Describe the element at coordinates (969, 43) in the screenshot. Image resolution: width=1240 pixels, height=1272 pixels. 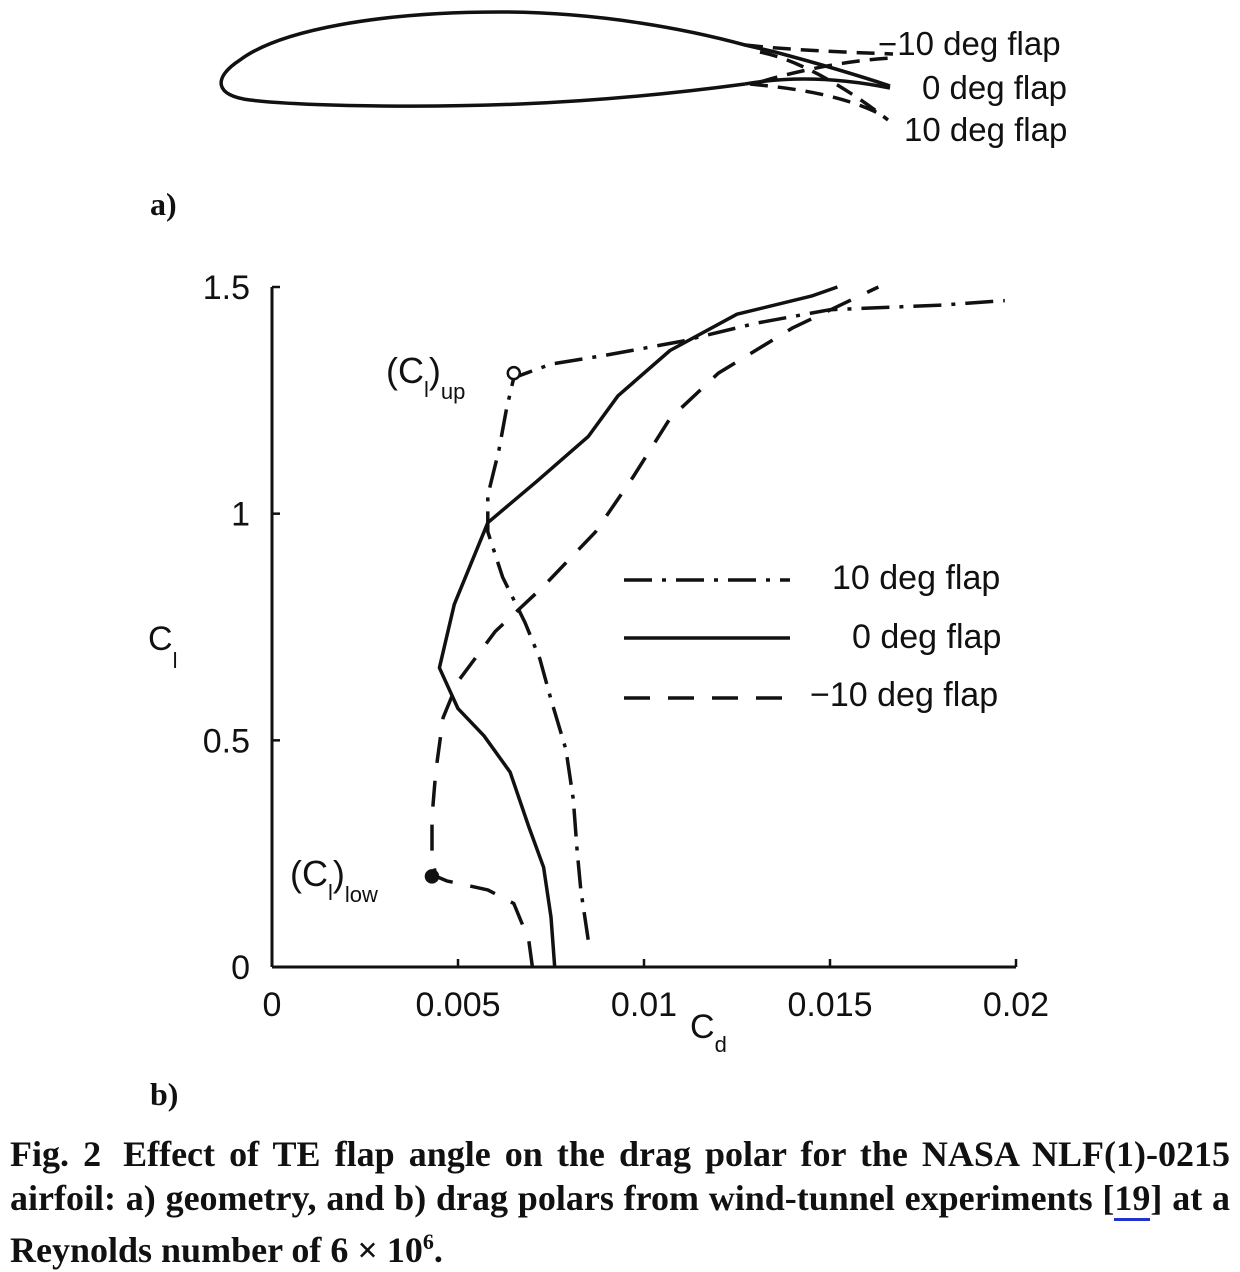
I see `flap-label-minus10: −10 deg flap` at that location.